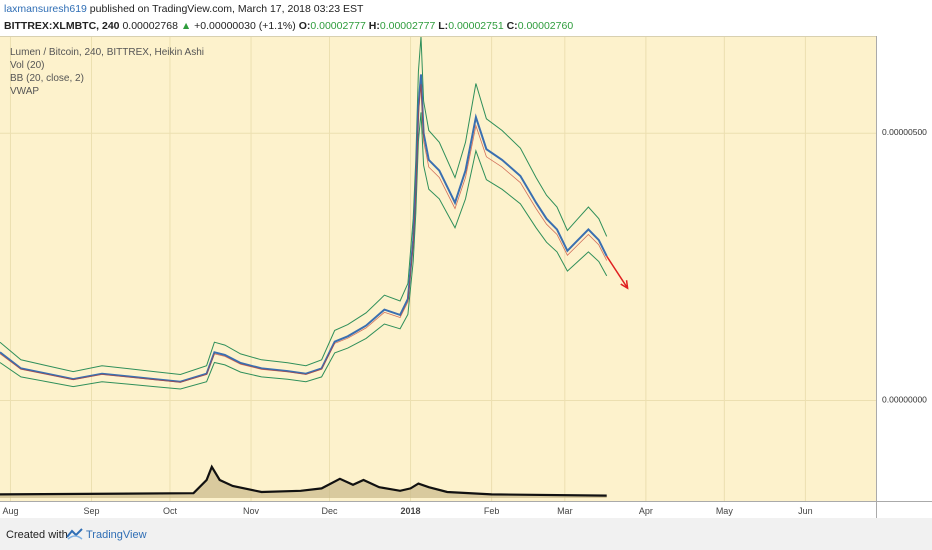  Describe the element at coordinates (545, 26) in the screenshot. I see `close-value: 0.00002760` at that location.